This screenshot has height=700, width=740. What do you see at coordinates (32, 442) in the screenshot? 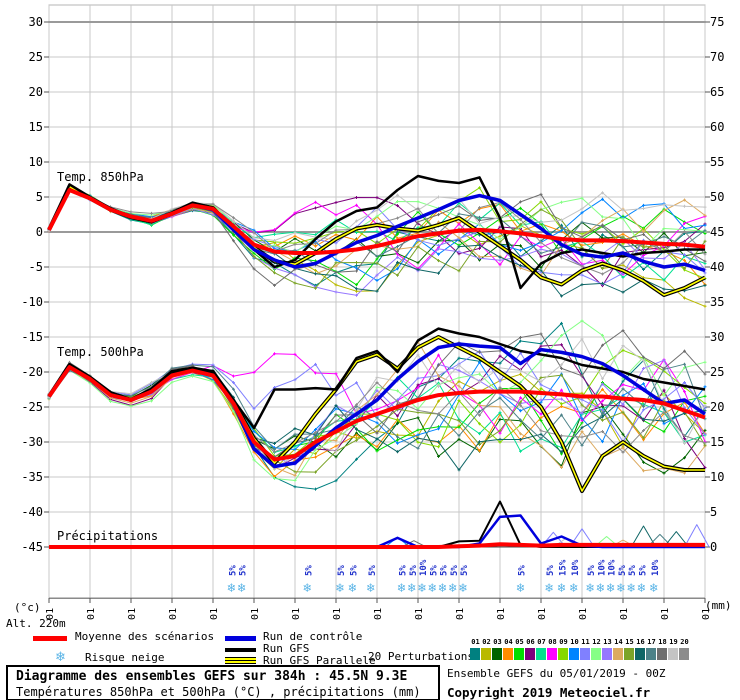
I see `left-axis-tick-label: -30` at bounding box center [32, 442].